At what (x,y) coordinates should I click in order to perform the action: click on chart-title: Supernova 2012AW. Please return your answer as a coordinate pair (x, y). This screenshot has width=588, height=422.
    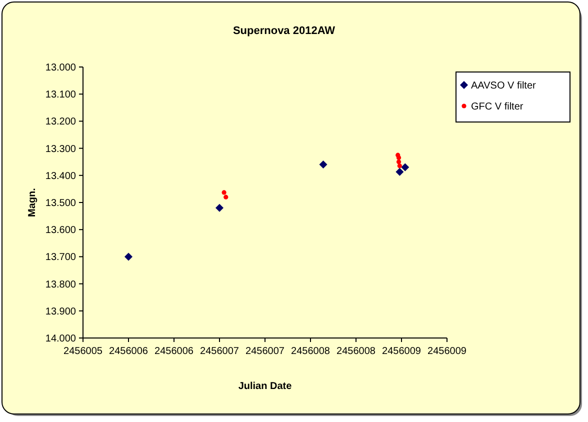
    Looking at the image, I should click on (284, 31).